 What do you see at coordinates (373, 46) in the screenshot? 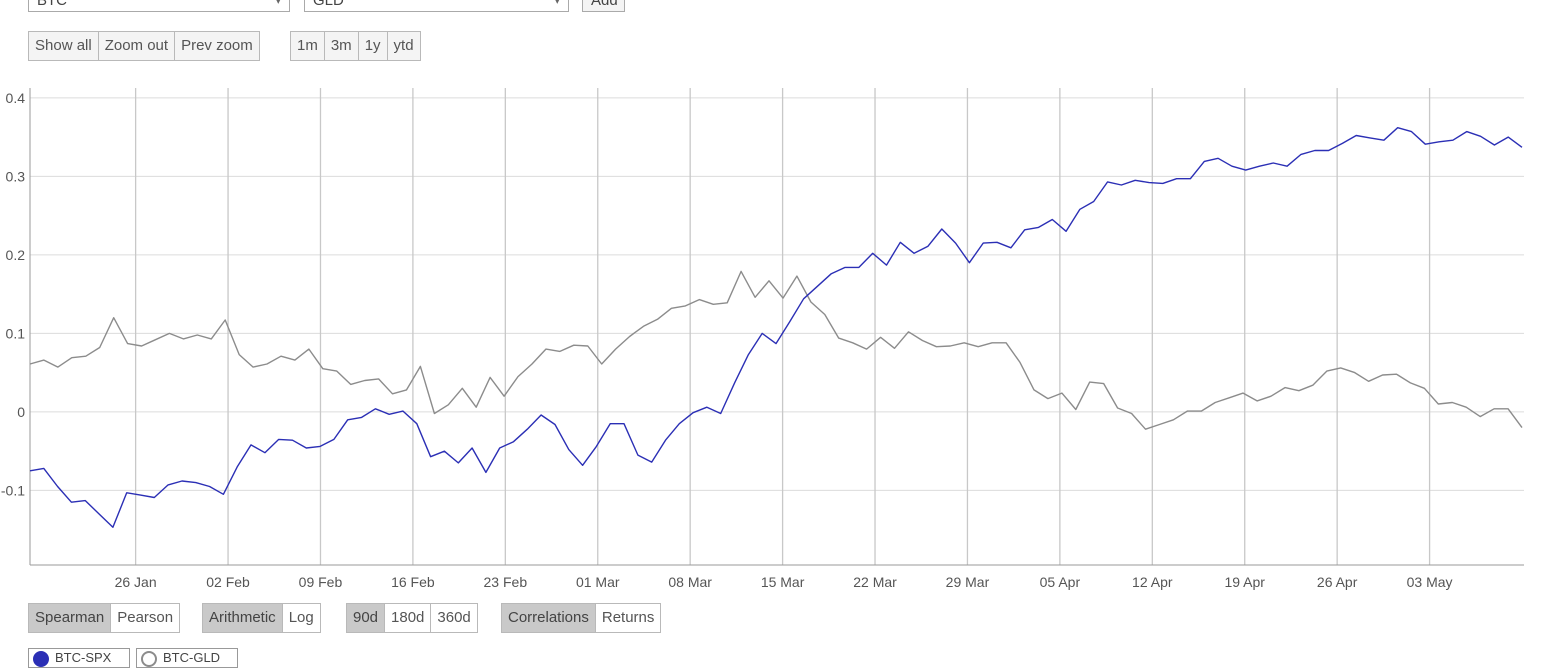
I see `range-1y-button: 1y` at bounding box center [373, 46].